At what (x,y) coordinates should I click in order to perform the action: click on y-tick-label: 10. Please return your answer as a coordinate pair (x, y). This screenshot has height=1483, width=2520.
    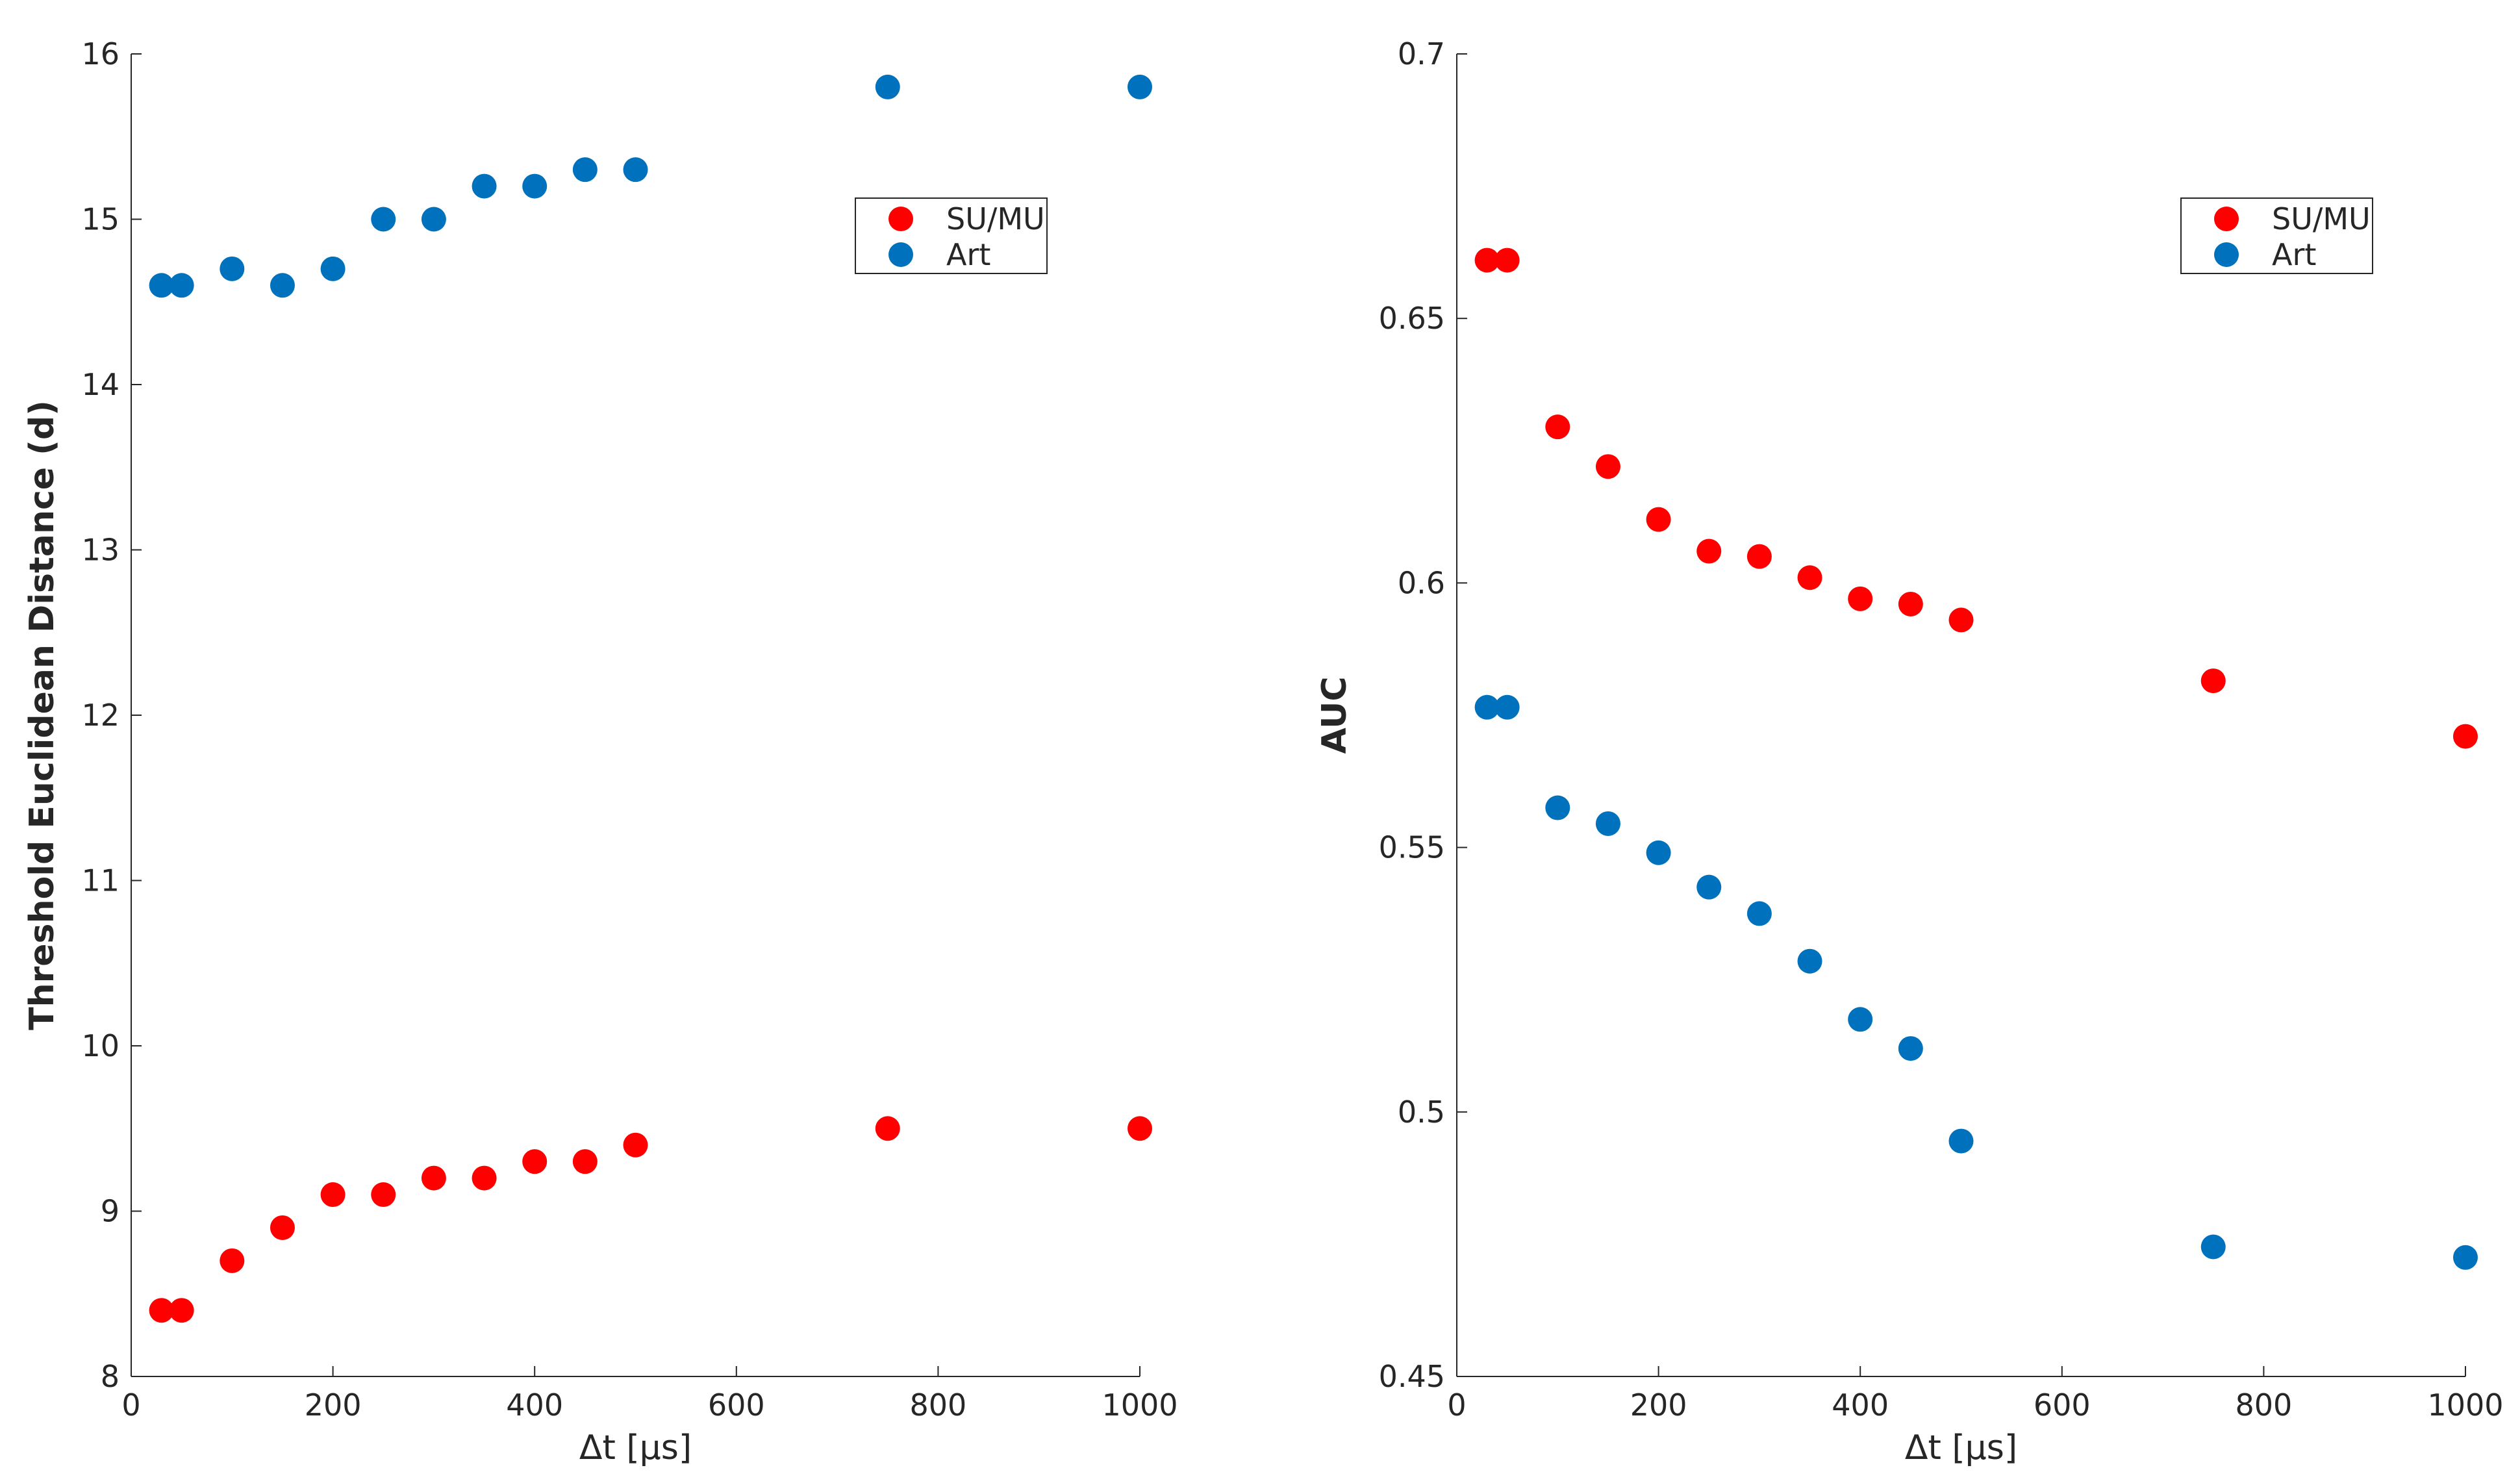
    Looking at the image, I should click on (100, 1045).